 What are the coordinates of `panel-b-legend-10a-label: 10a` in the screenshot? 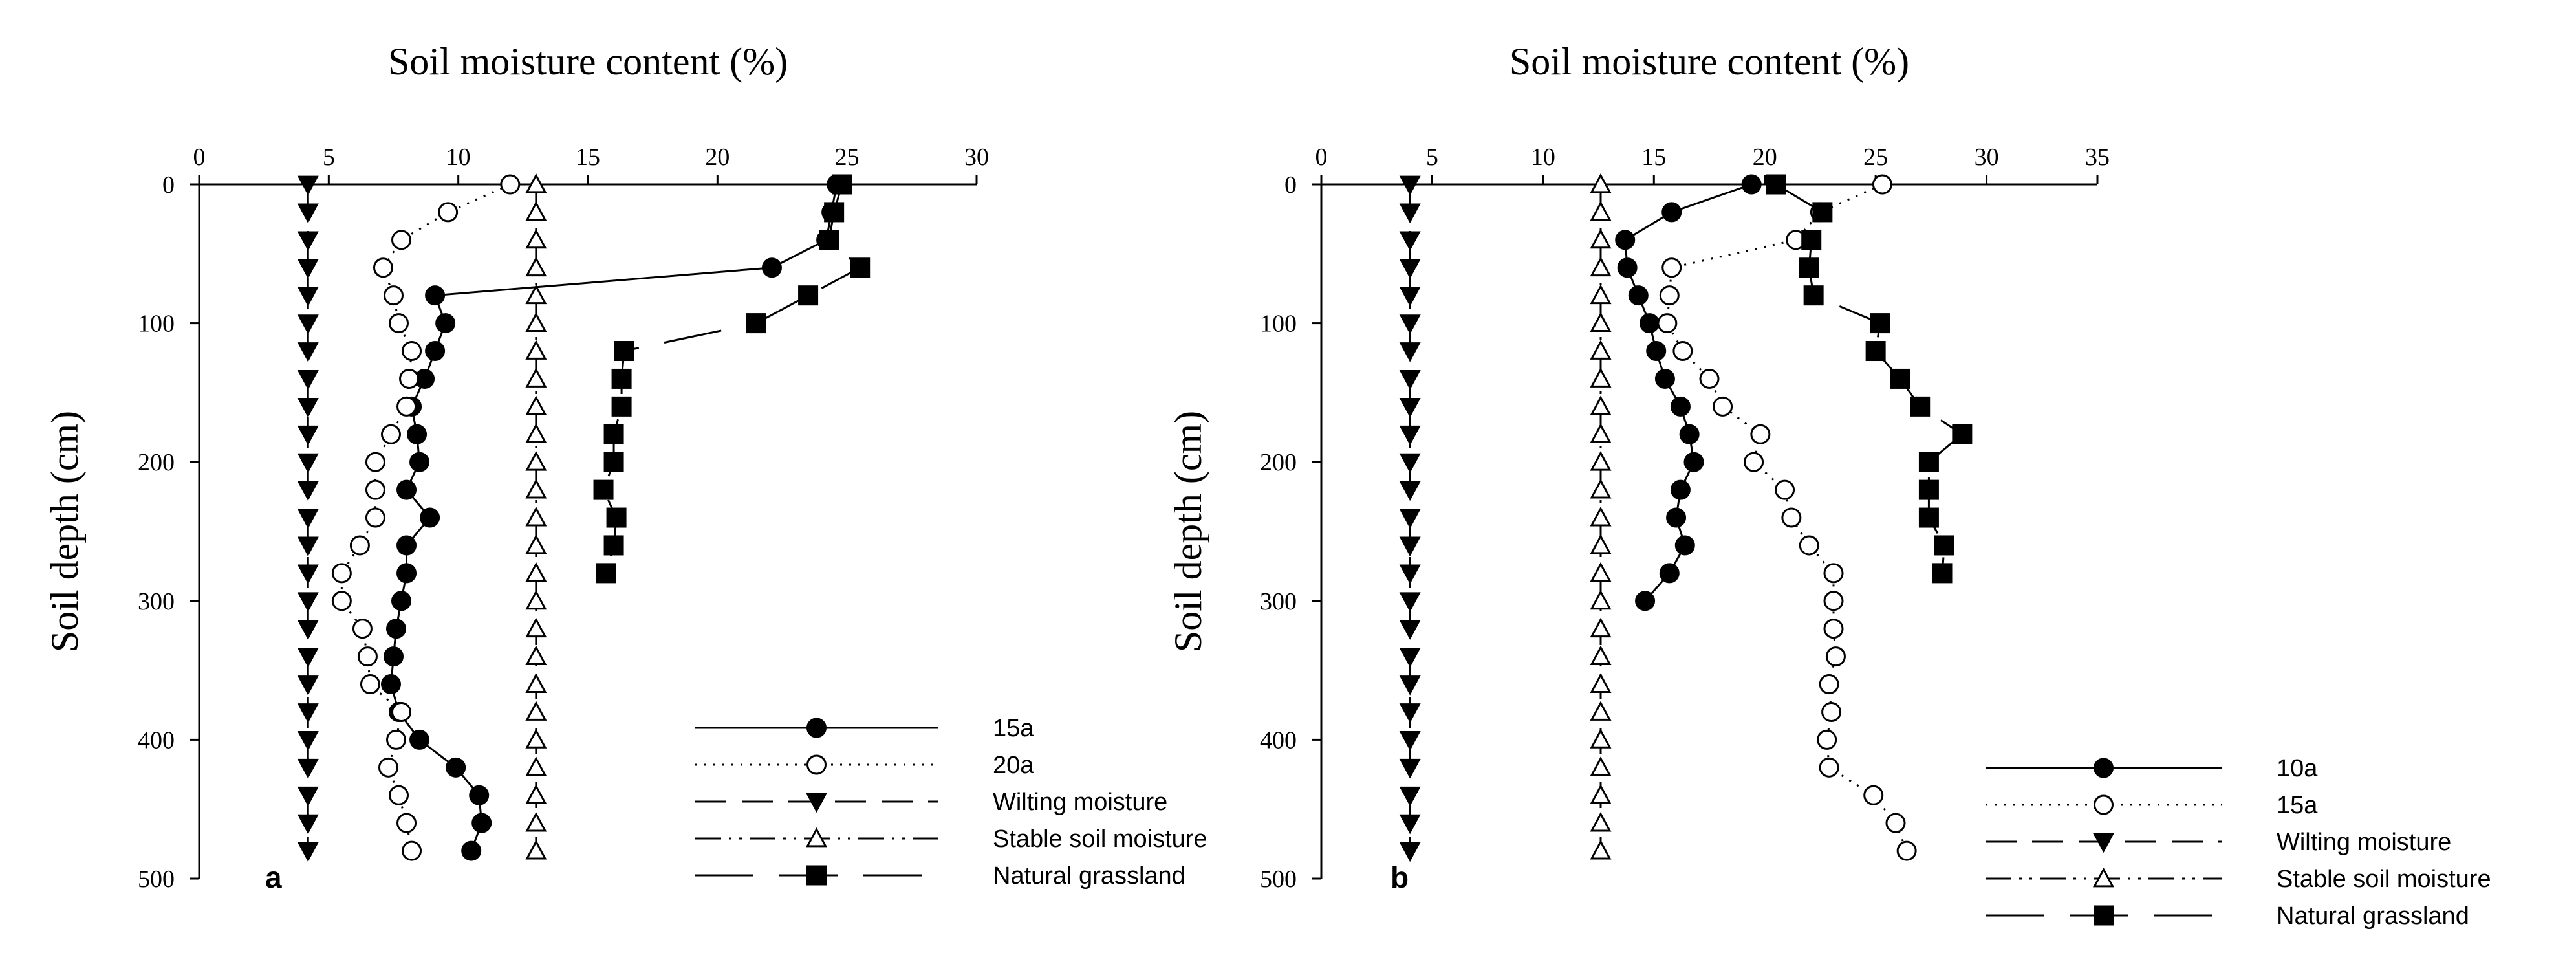 It's located at (2297, 768).